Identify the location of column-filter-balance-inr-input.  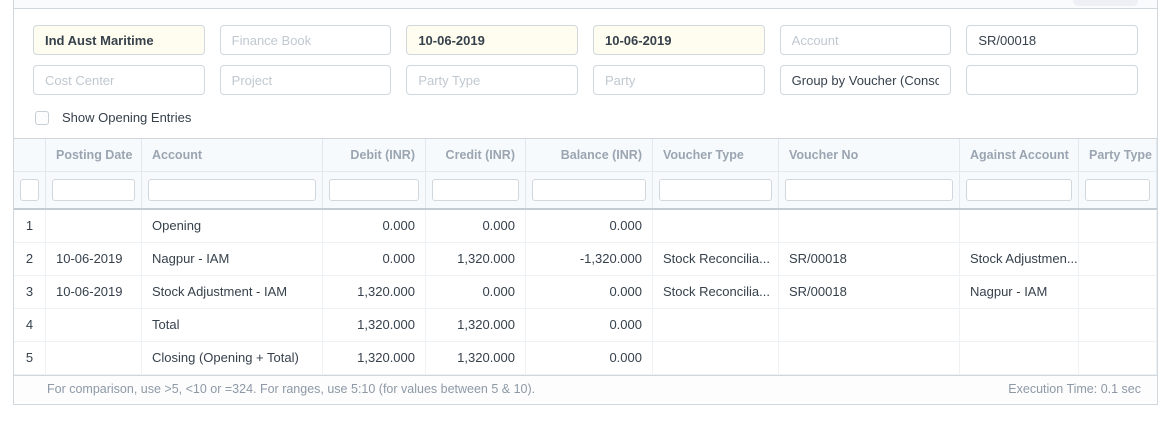
(589, 190).